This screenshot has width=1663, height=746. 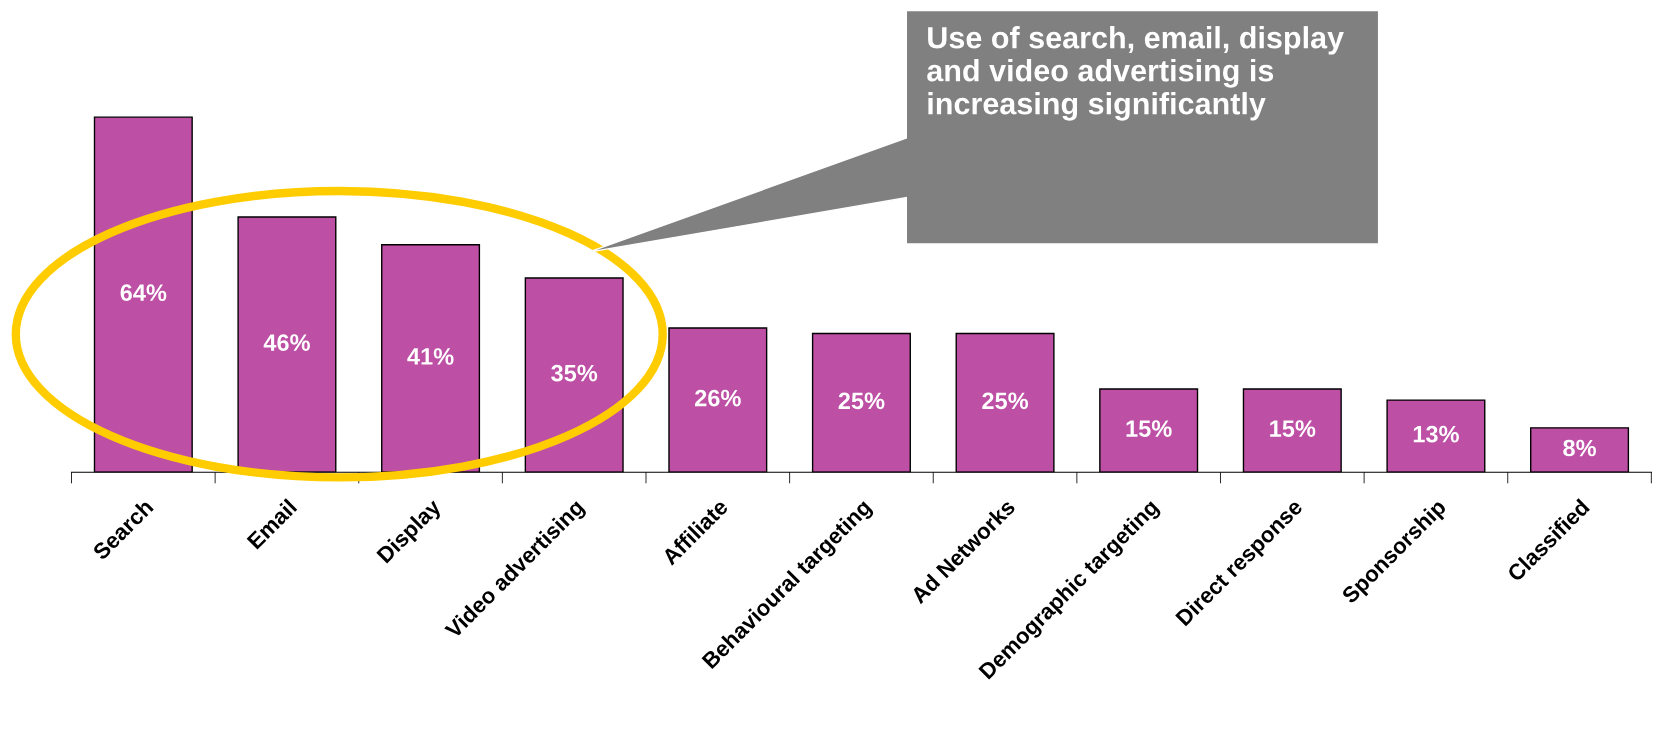 What do you see at coordinates (574, 373) in the screenshot?
I see `data-label: 35%` at bounding box center [574, 373].